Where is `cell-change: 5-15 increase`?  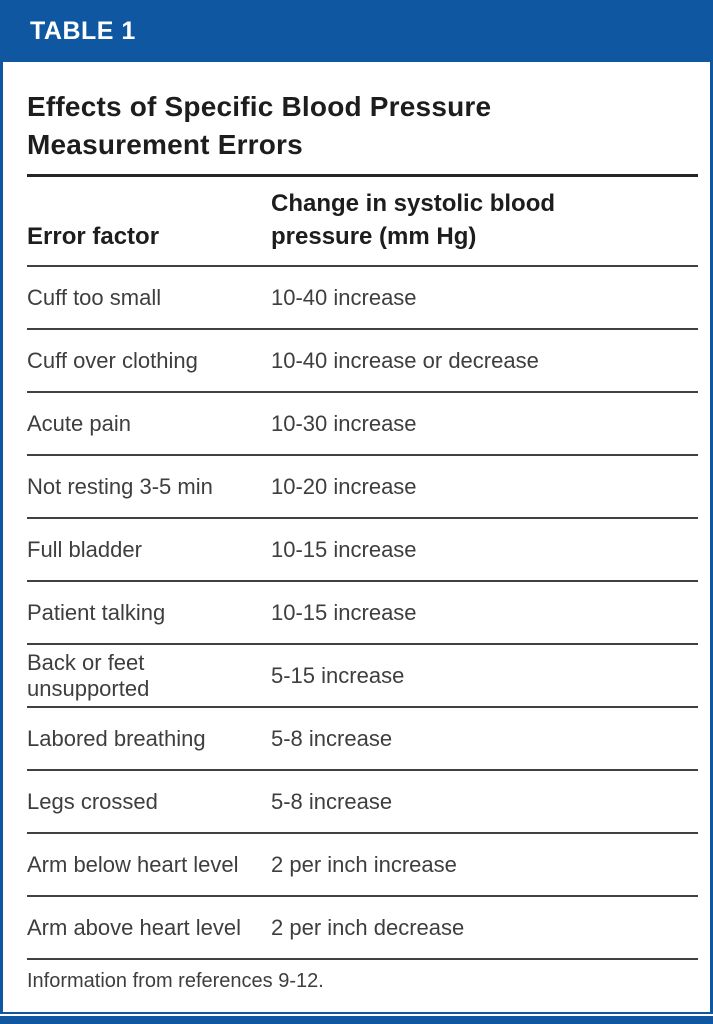 cell-change: 5-15 increase is located at coordinates (338, 675).